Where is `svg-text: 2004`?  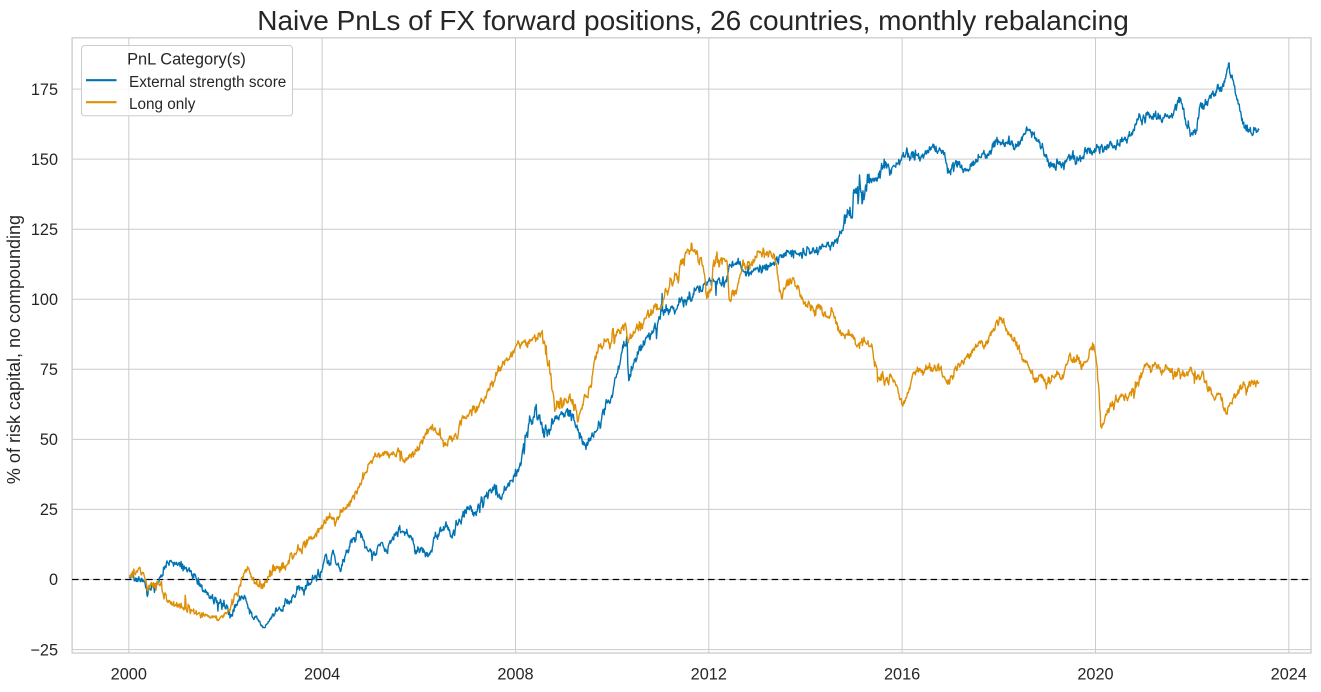 svg-text: 2004 is located at coordinates (322, 675).